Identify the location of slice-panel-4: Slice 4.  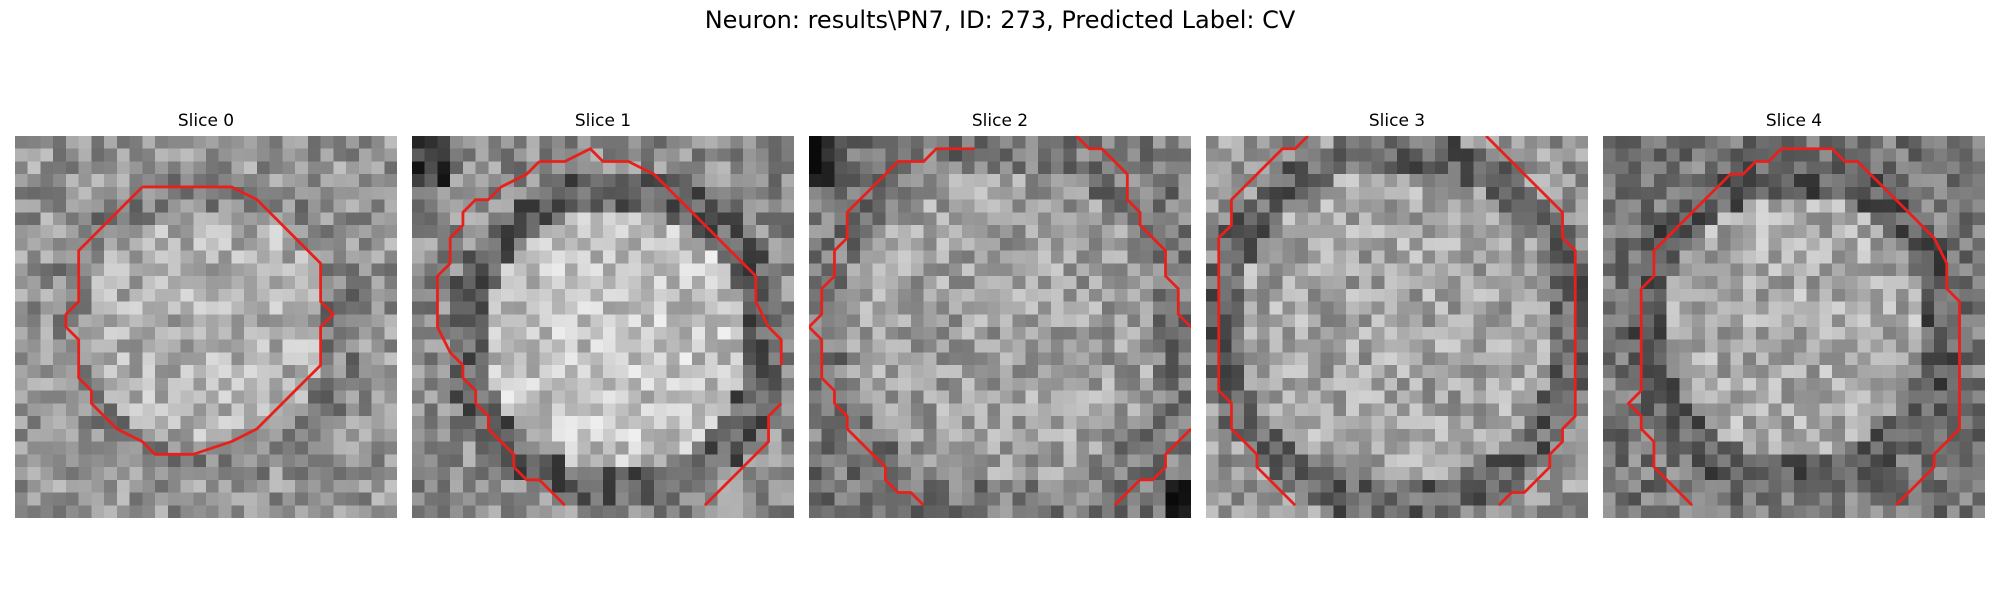
(1794, 313).